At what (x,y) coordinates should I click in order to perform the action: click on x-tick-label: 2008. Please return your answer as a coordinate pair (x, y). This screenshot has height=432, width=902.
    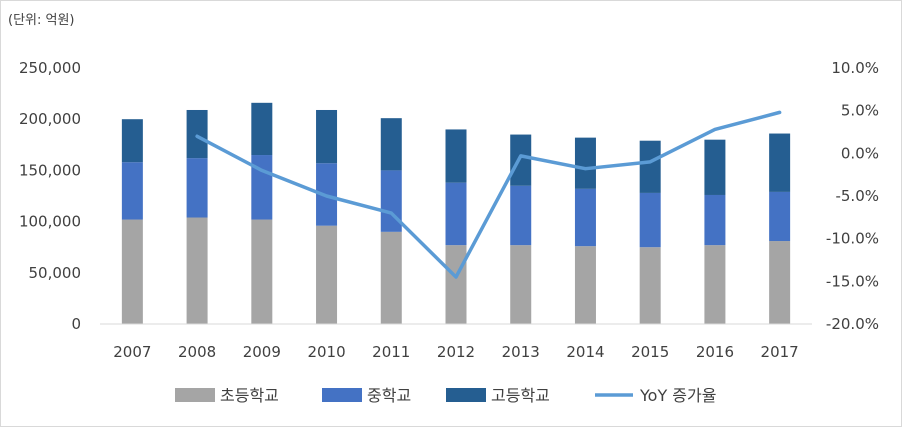
    Looking at the image, I should click on (197, 352).